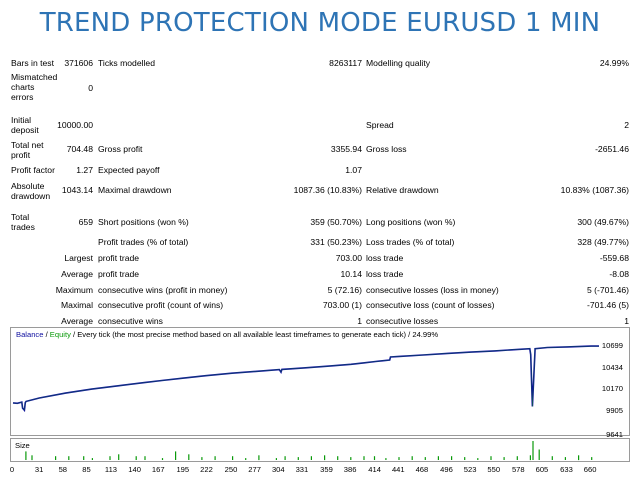 This screenshot has height=480, width=640. Describe the element at coordinates (494, 469) in the screenshot. I see `x-tick-label: 550` at that location.